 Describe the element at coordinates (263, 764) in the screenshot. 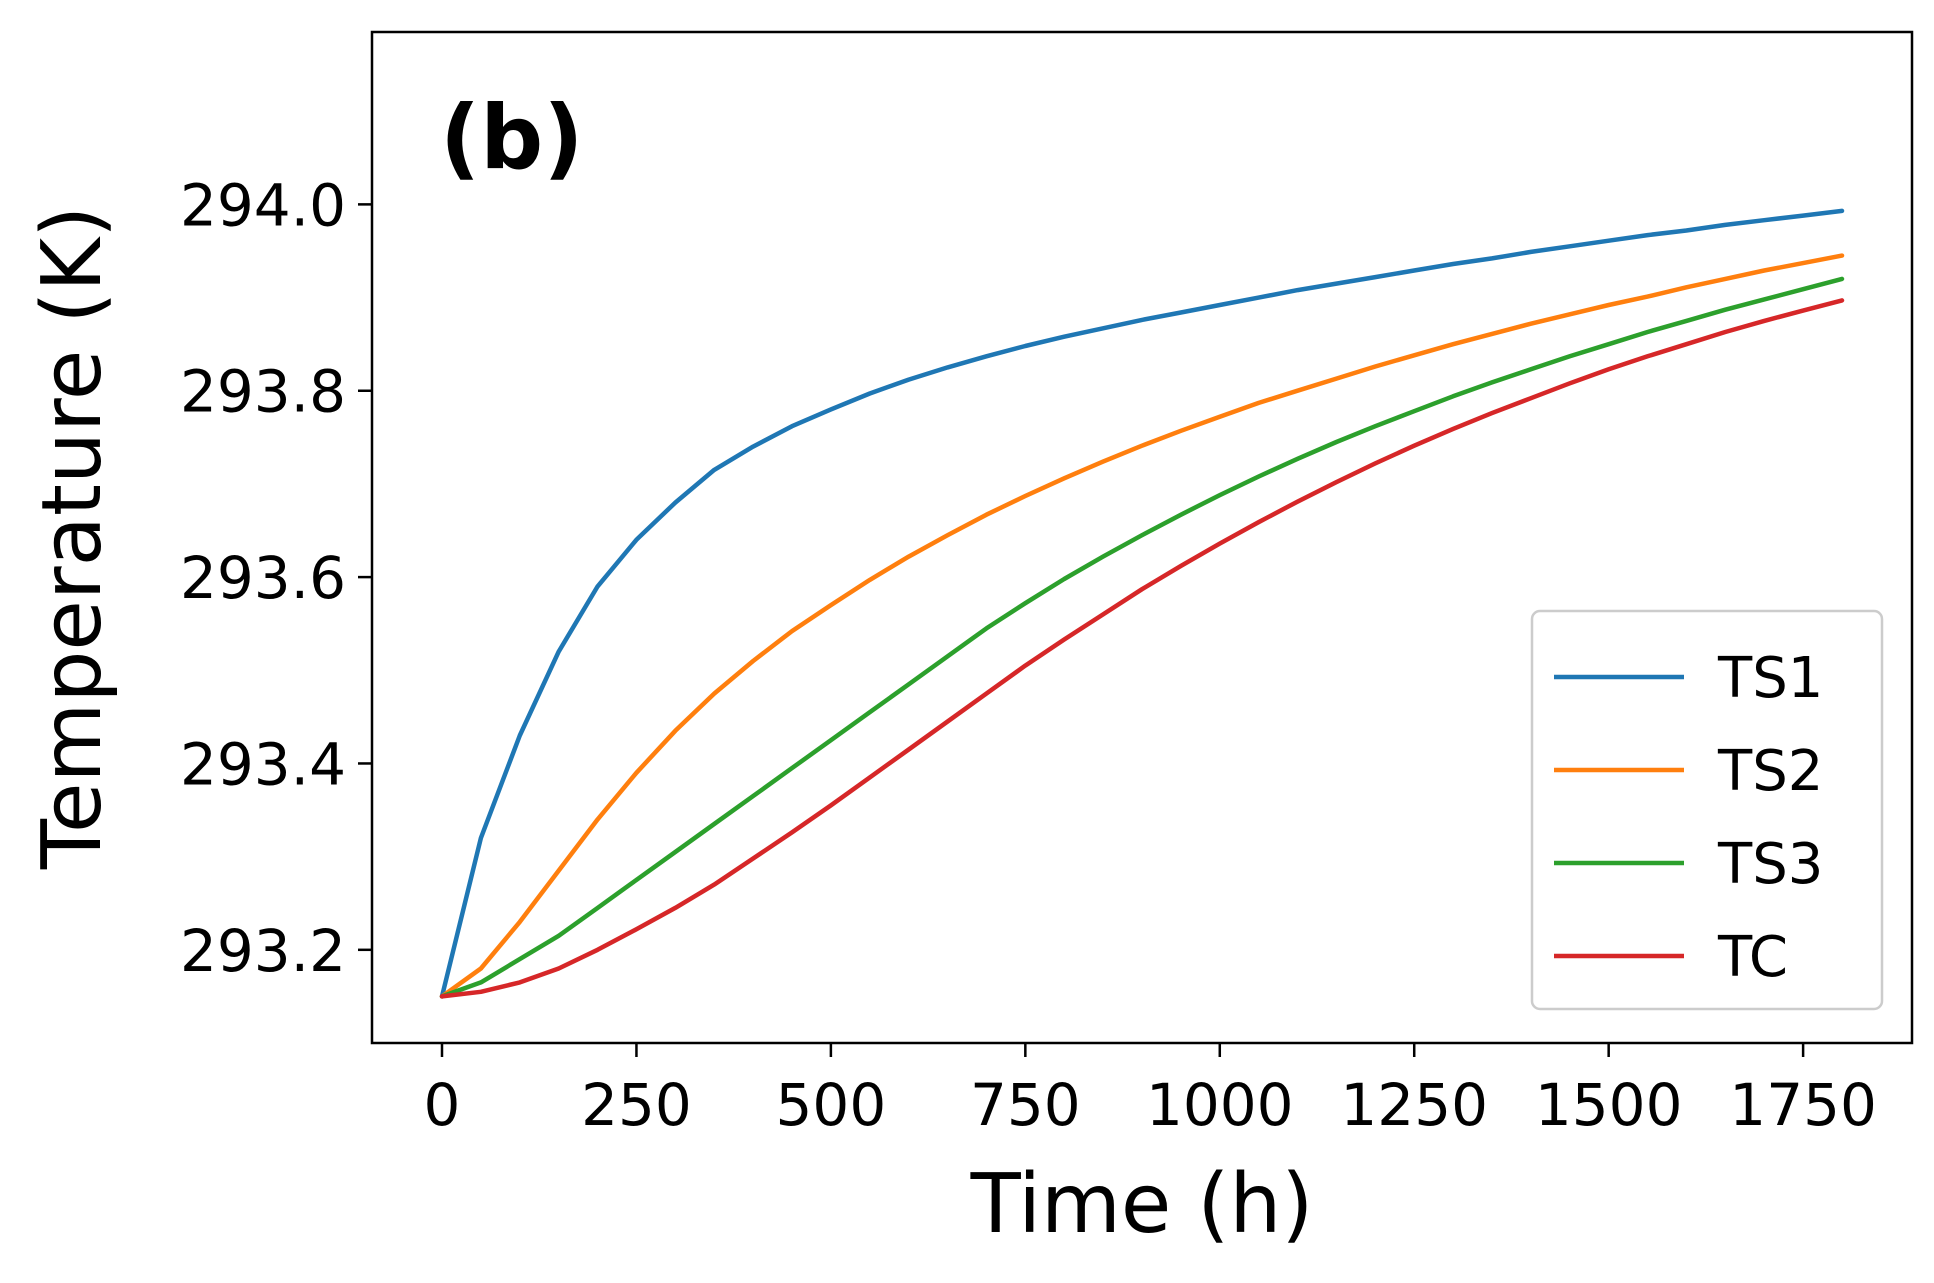

I see `y-tick-label: 293.4` at that location.